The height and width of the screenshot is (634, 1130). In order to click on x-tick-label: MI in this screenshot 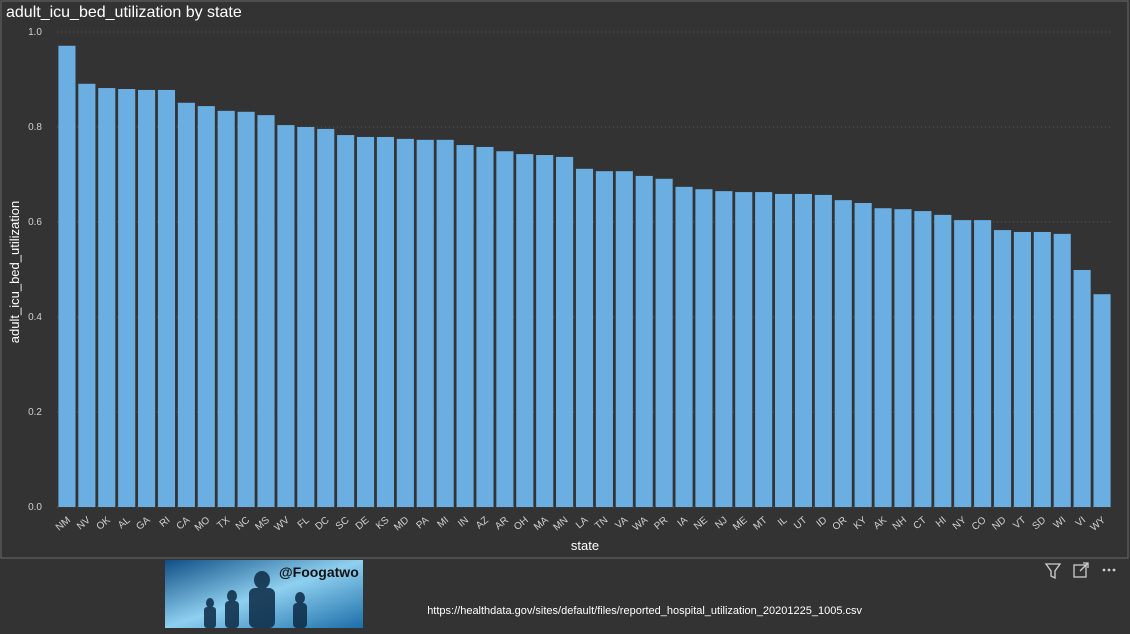, I will do `click(444, 523)`.